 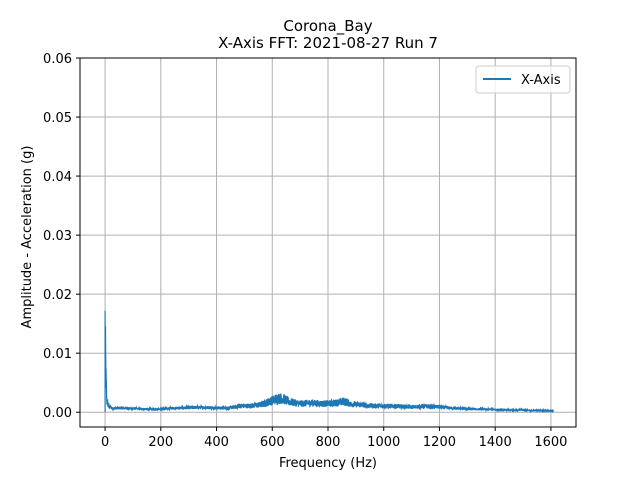 What do you see at coordinates (495, 442) in the screenshot?
I see `x-tick-label: 1400` at bounding box center [495, 442].